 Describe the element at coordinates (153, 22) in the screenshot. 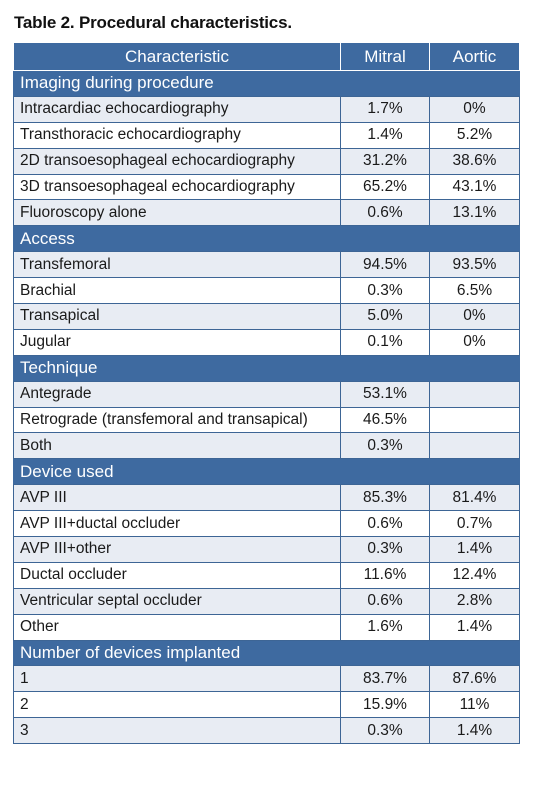

I see `table-caption: Table 2. Procedural characteristics.` at that location.